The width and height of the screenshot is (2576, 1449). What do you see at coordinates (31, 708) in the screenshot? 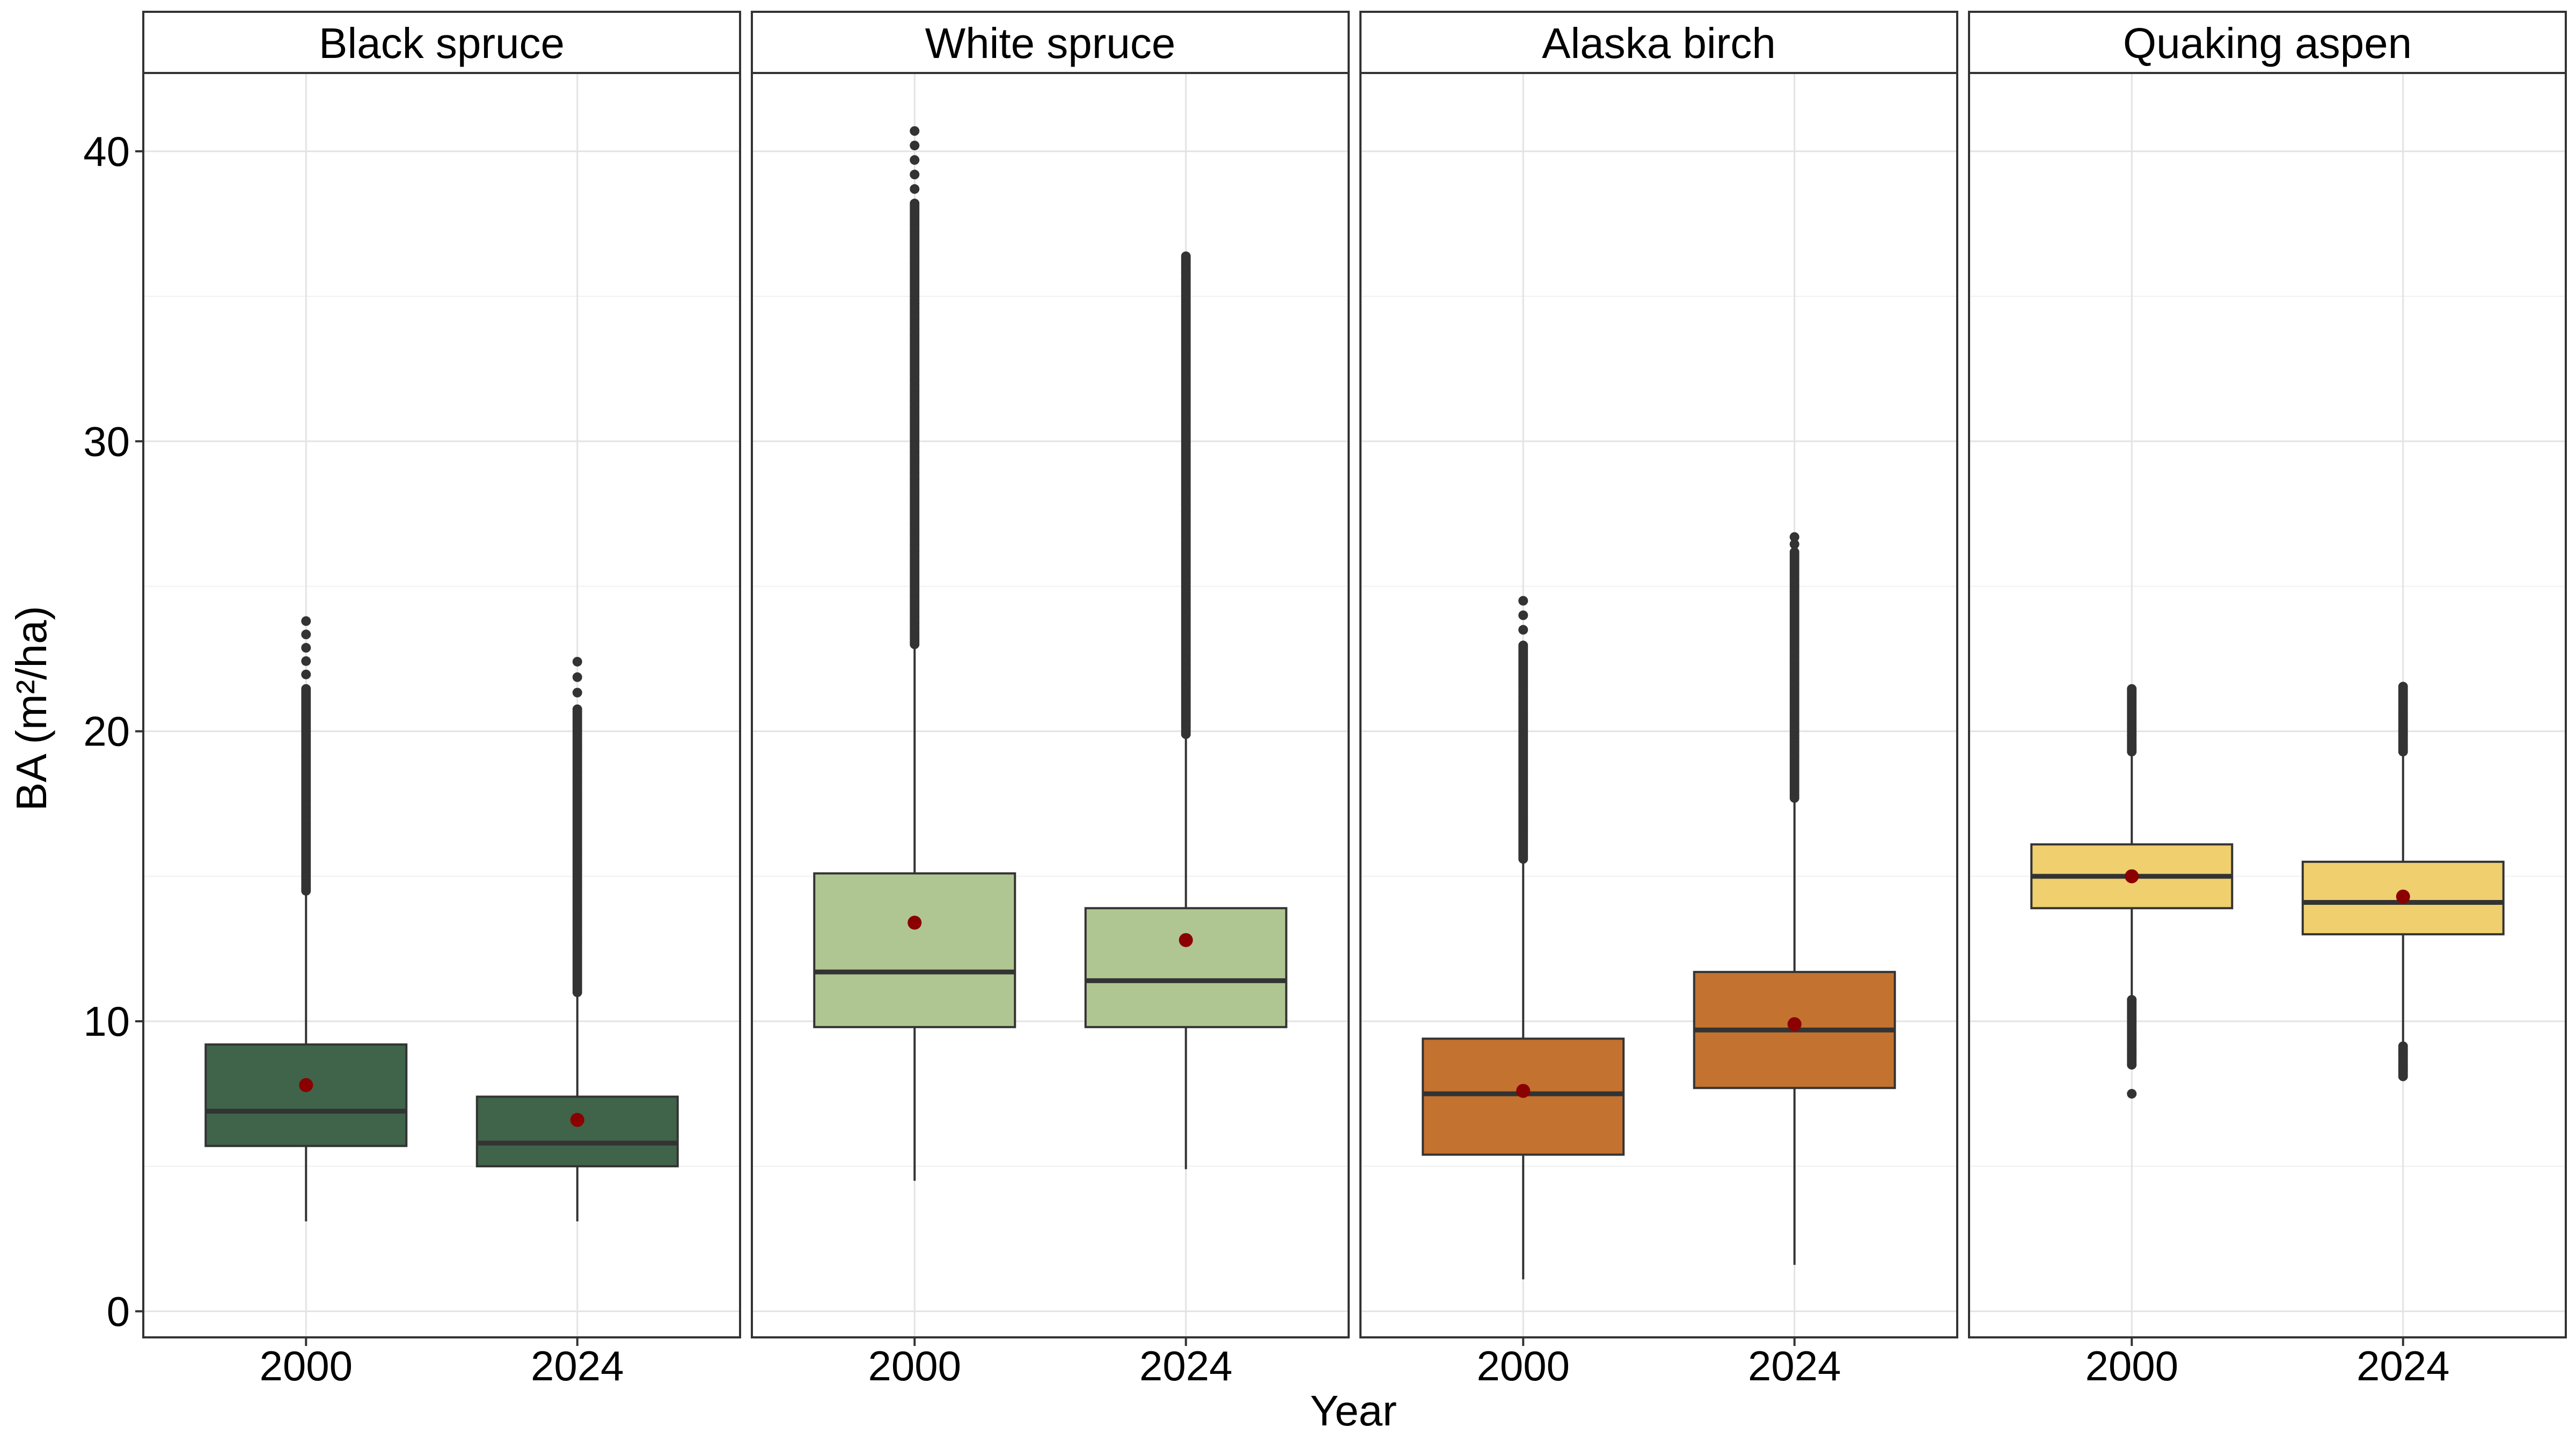
I see `y-axis-title: BA (m²/ha)` at bounding box center [31, 708].